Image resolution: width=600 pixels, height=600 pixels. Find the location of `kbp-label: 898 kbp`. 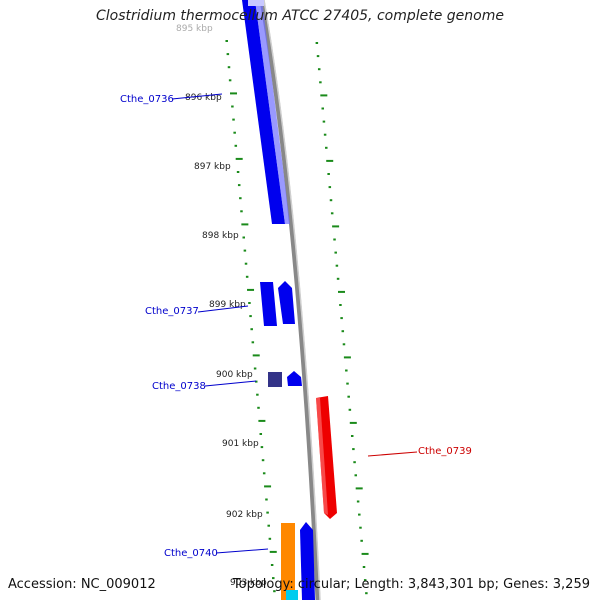

kbp-label: 898 kbp is located at coordinates (220, 236).